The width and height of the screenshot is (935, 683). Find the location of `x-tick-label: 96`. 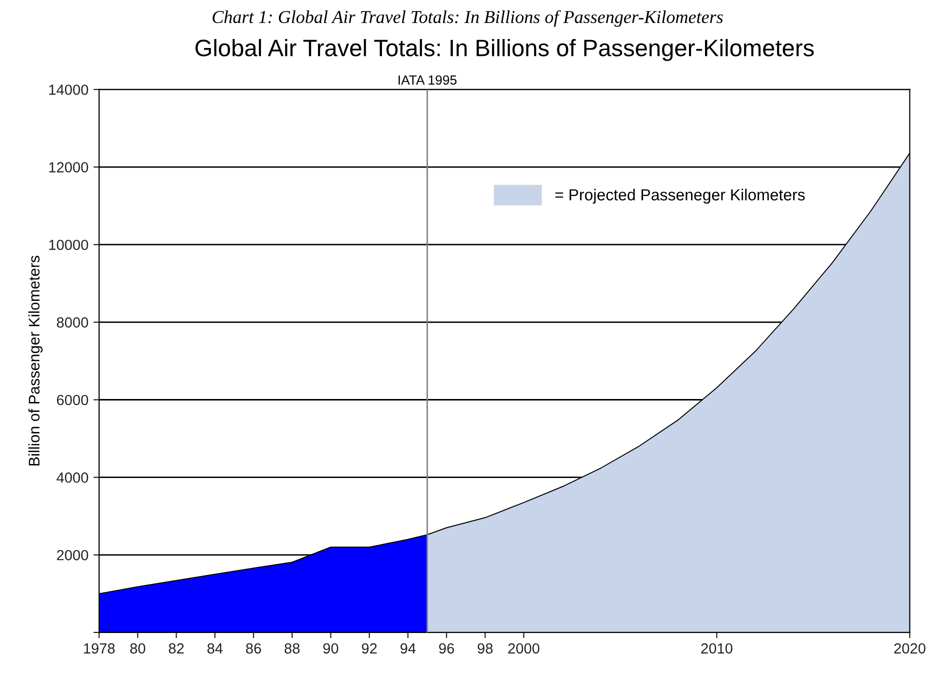

x-tick-label: 96 is located at coordinates (446, 648).